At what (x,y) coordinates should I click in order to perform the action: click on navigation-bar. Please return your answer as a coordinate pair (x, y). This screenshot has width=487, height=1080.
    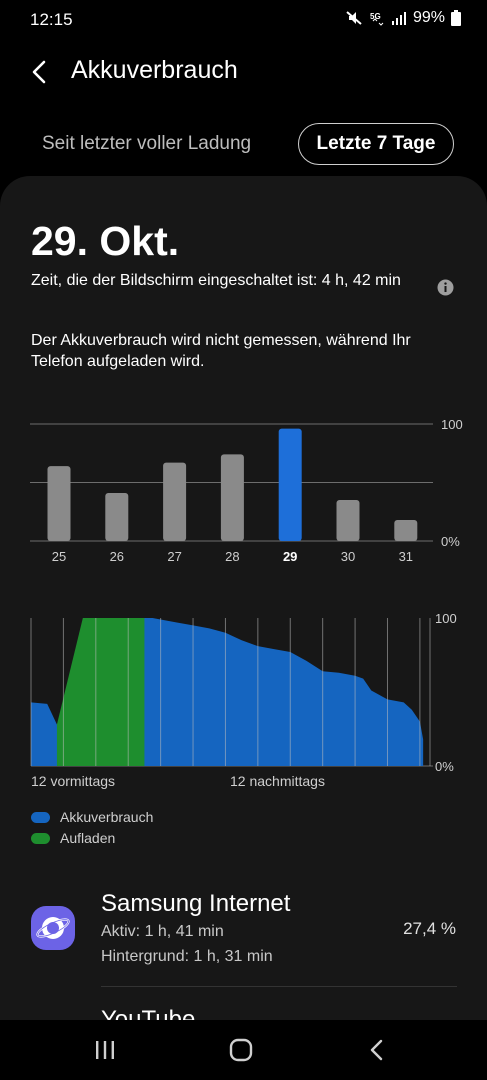
    Looking at the image, I should click on (243, 1050).